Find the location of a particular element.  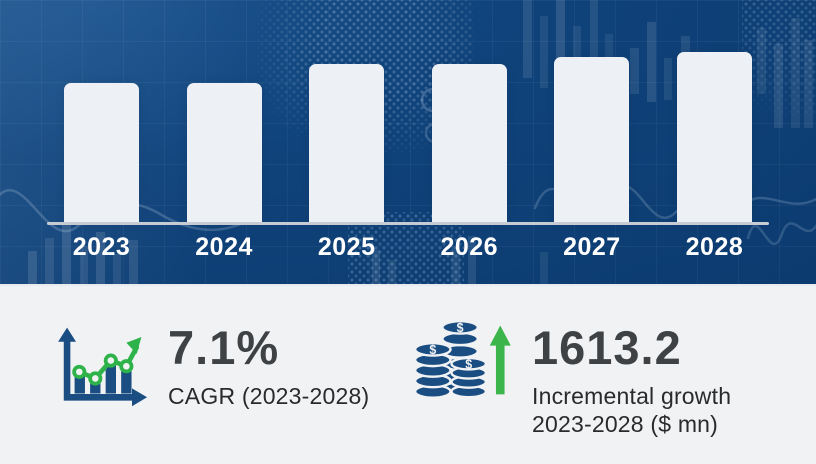

growth-chart-icon is located at coordinates (103, 367).